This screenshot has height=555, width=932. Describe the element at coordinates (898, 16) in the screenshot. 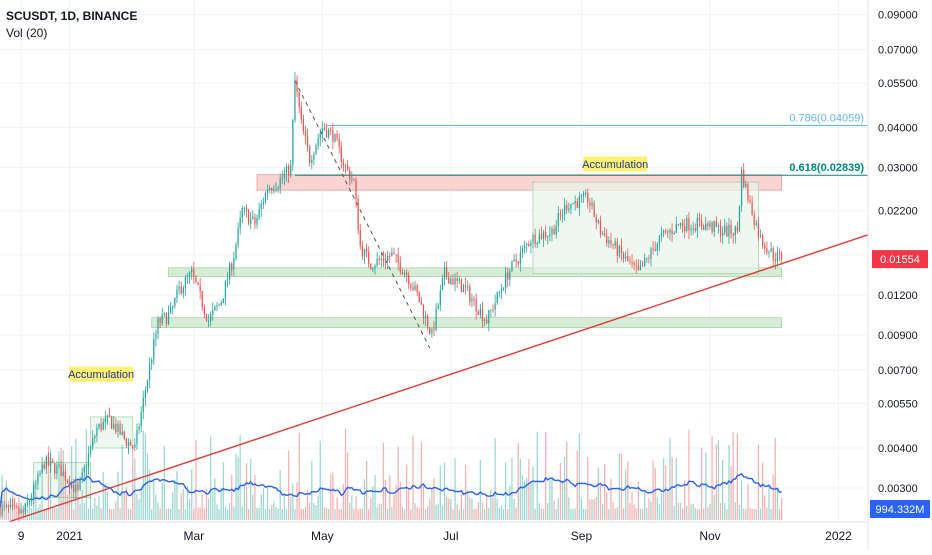

I see `price-tick-label: 0.09000` at that location.